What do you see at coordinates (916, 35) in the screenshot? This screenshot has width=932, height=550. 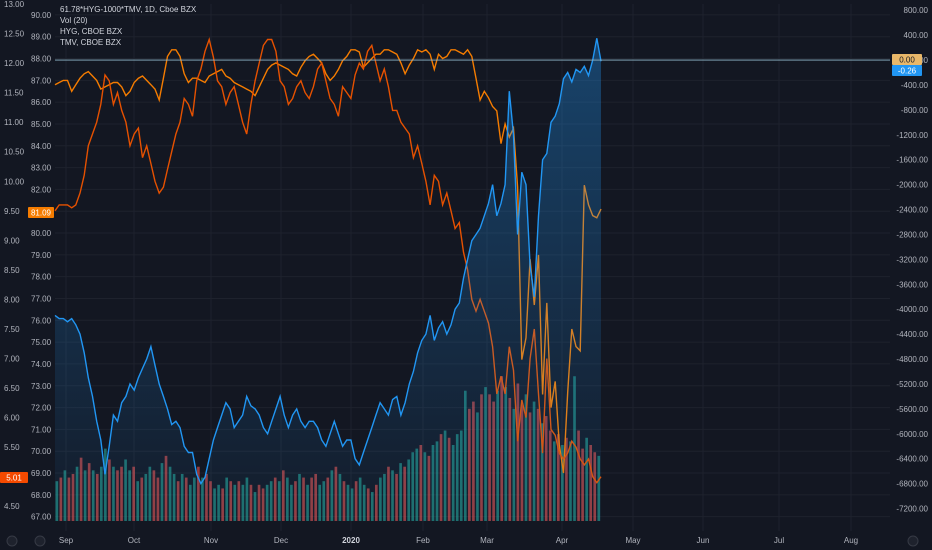 I see `right-tick-label: 400.00` at bounding box center [916, 35].